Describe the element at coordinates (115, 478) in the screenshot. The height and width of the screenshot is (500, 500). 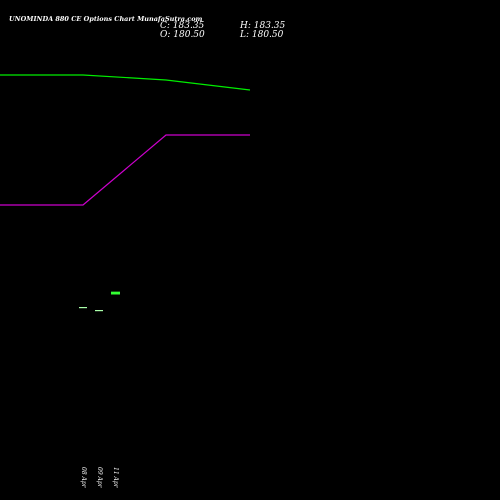
I see `x-tick-label: 11 Apr` at that location.